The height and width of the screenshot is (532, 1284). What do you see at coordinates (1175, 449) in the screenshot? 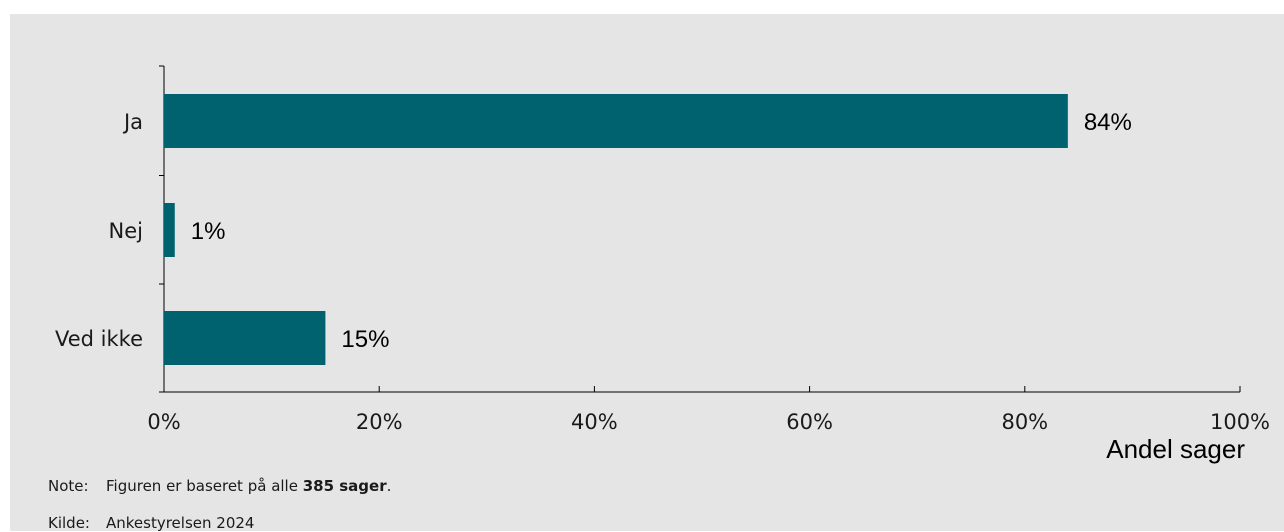
I see `x-axis-title: Andel sager` at bounding box center [1175, 449].